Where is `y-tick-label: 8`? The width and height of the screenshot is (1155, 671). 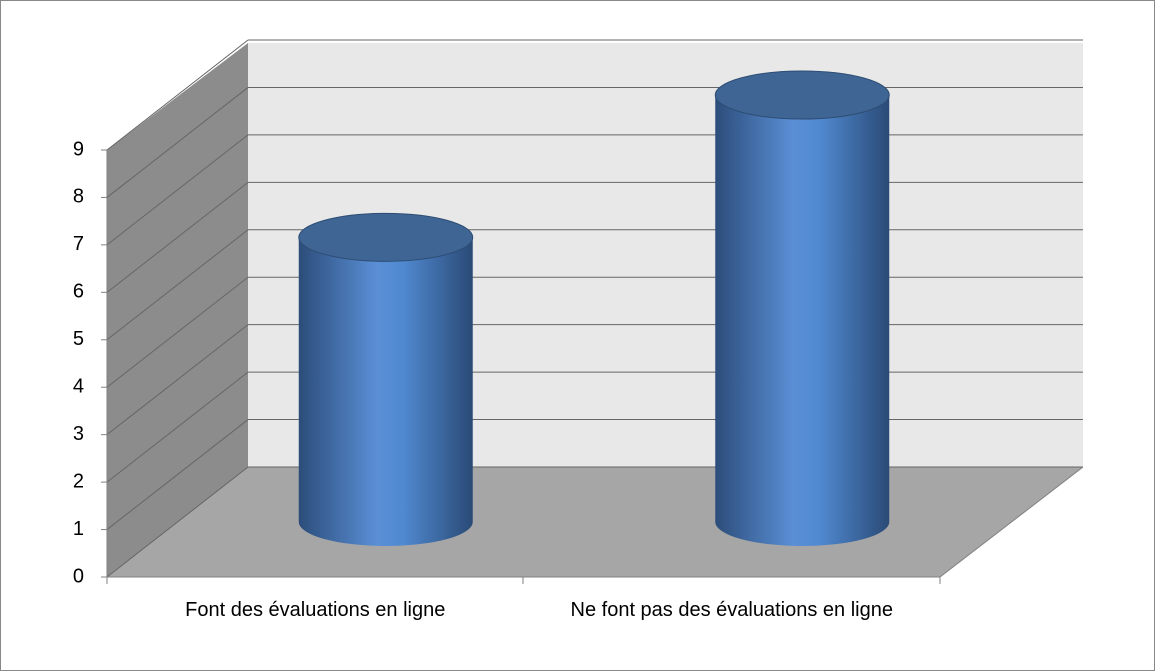
y-tick-label: 8 is located at coordinates (78, 197).